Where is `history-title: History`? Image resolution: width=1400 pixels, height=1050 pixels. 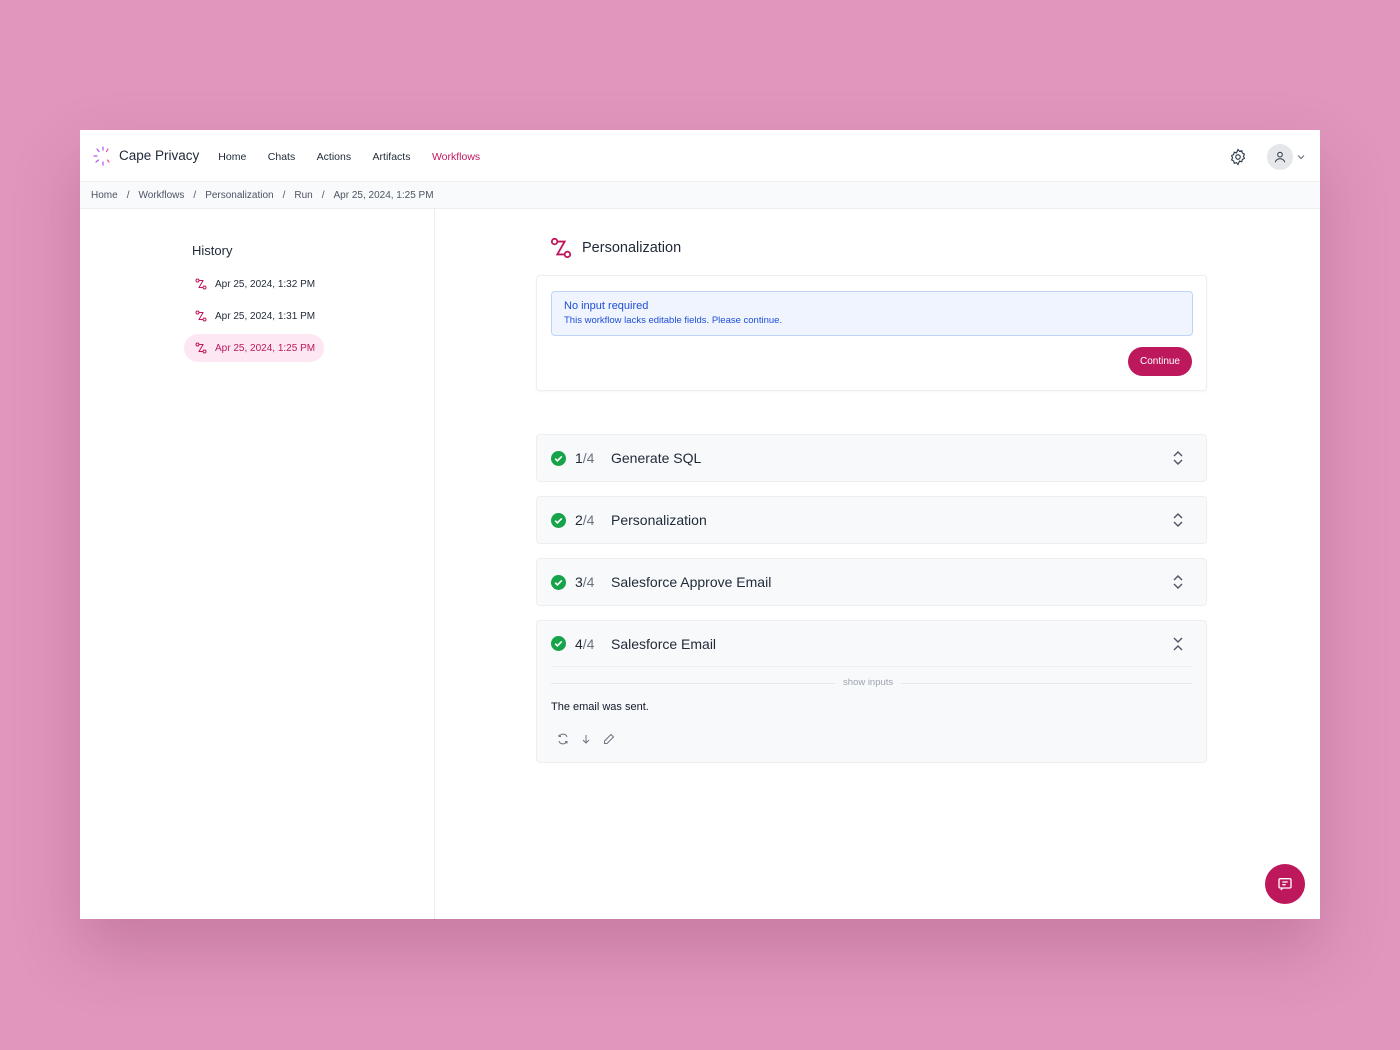
history-title: History is located at coordinates (212, 250).